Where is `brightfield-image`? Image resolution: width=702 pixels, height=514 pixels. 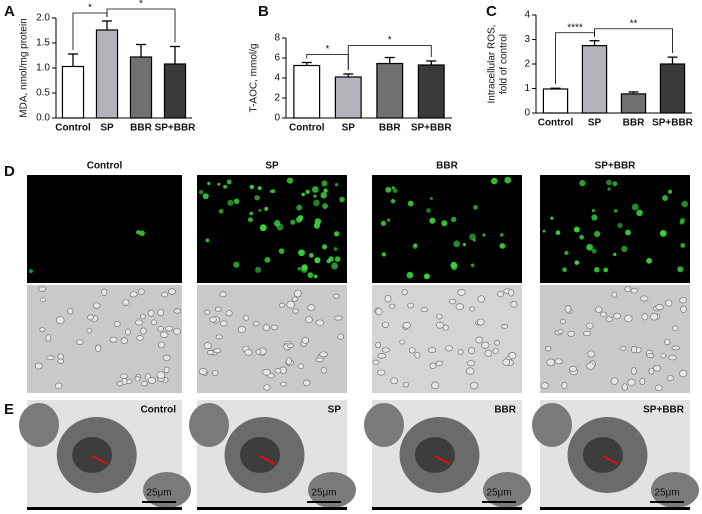 brightfield-image is located at coordinates (615, 339).